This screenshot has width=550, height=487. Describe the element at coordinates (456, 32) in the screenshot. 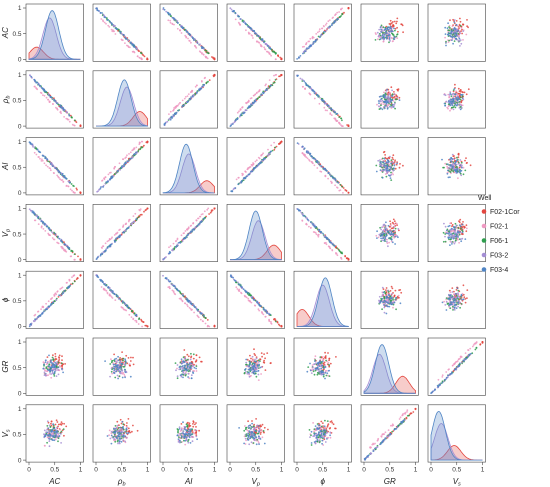

I see `panel-AC-vs-Vs` at that location.